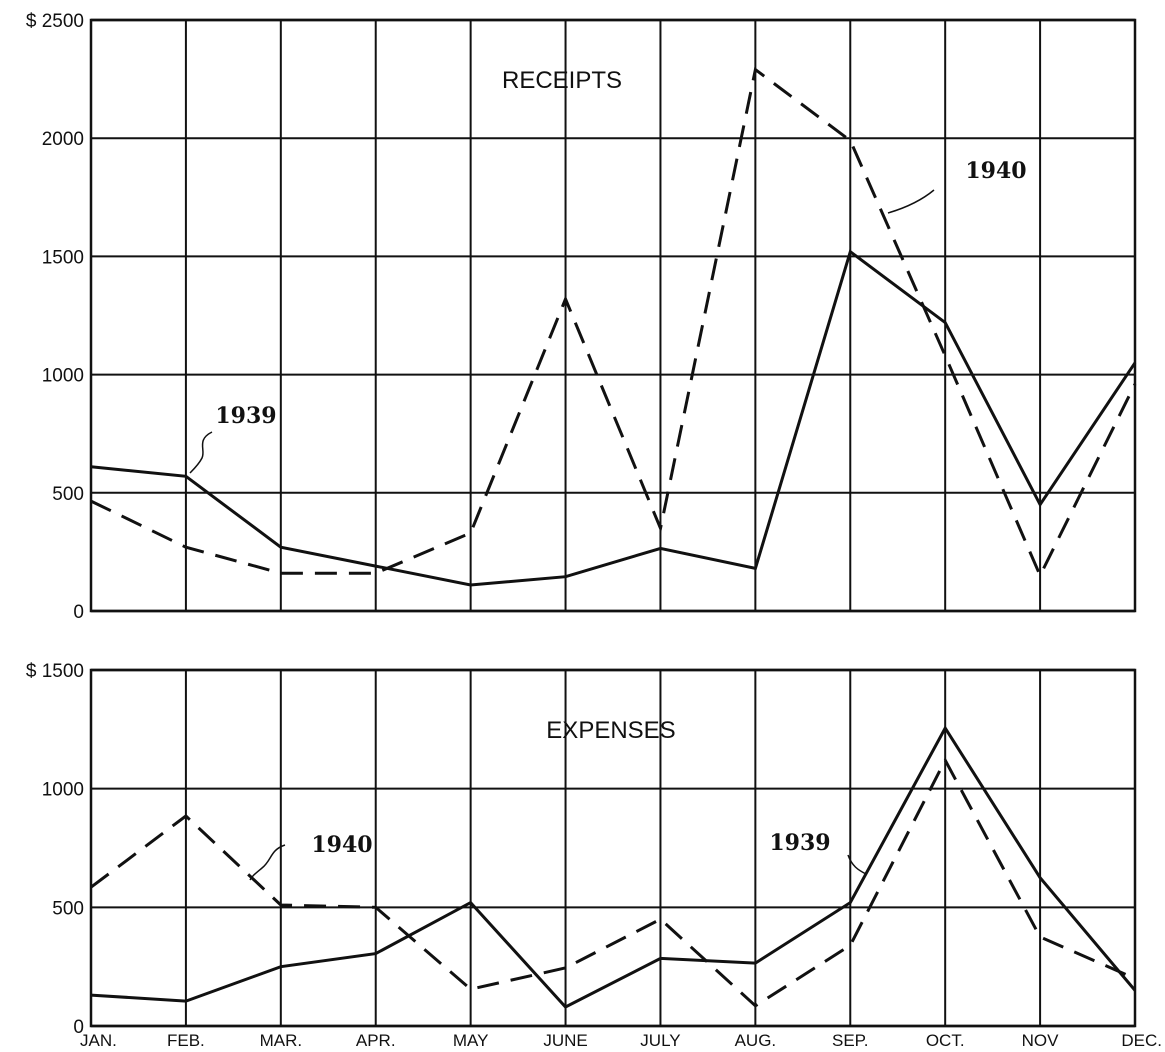 The width and height of the screenshot is (1165, 1052). Describe the element at coordinates (756, 1040) in the screenshot. I see `x-tick-label: AUG.` at that location.